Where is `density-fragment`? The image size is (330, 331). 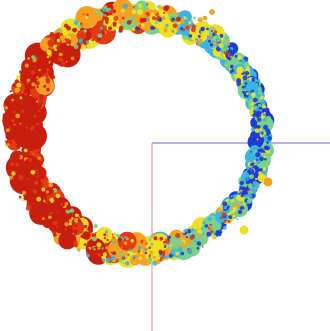 density-fragment is located at coordinates (244, 230).